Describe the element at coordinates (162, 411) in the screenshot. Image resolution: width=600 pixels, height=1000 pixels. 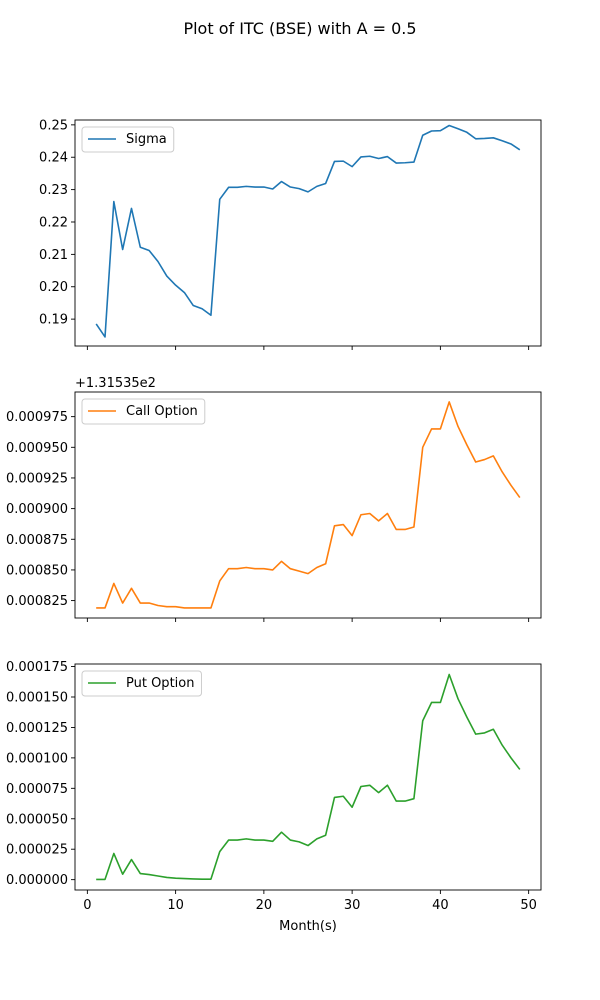
I see `legend-label: Call Option` at that location.